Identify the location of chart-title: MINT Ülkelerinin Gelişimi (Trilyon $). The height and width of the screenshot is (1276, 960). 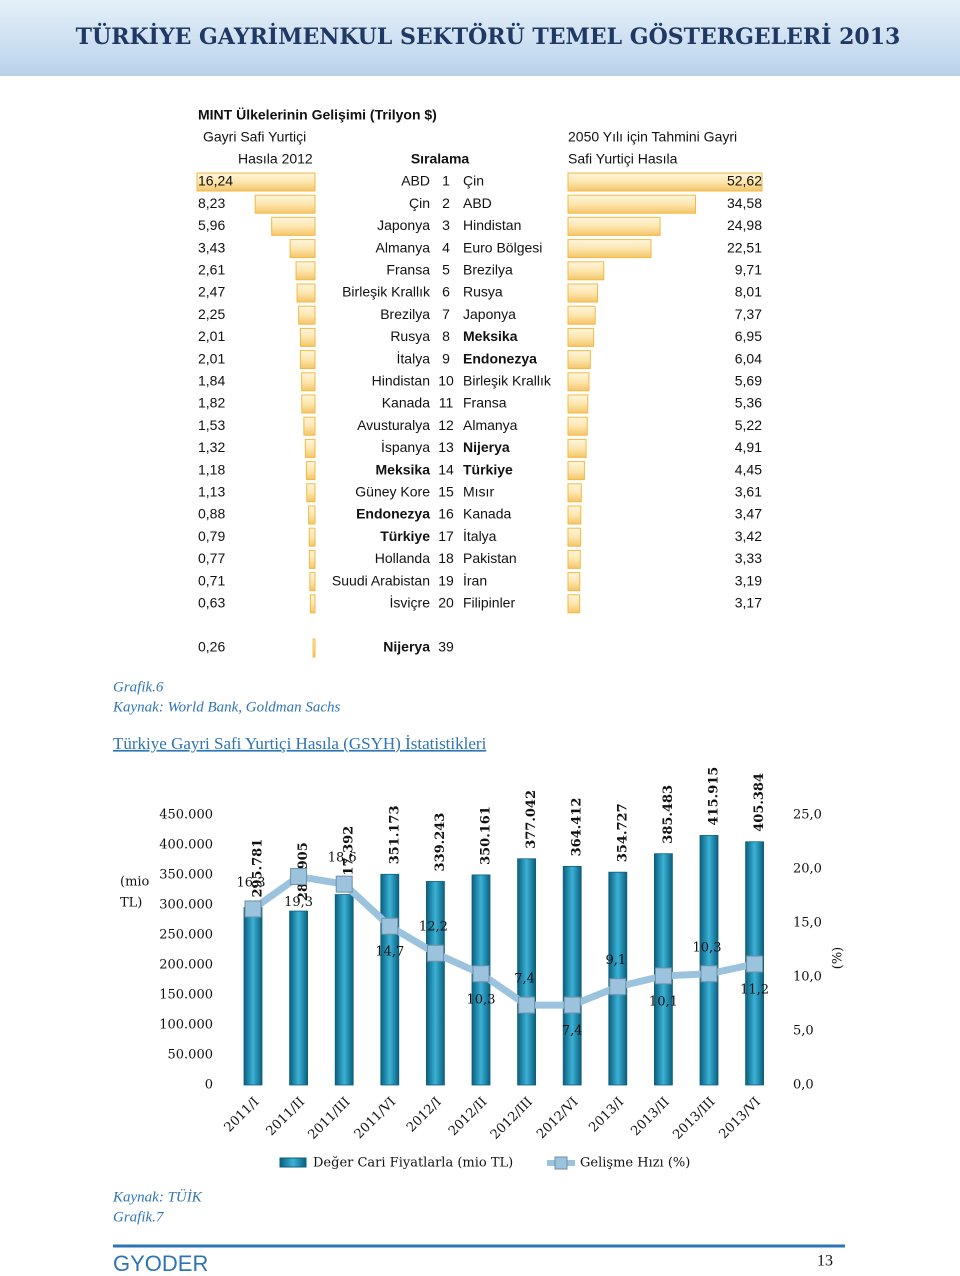
(317, 115).